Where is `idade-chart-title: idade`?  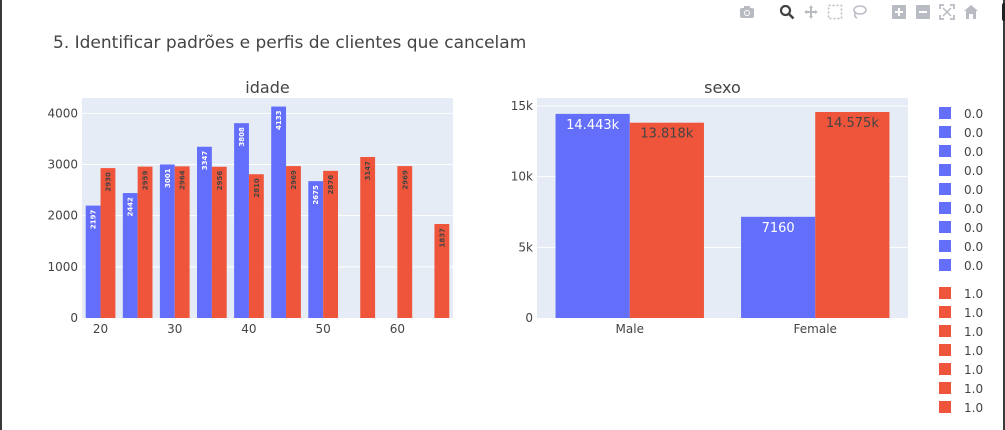 idade-chart-title: idade is located at coordinates (267, 87).